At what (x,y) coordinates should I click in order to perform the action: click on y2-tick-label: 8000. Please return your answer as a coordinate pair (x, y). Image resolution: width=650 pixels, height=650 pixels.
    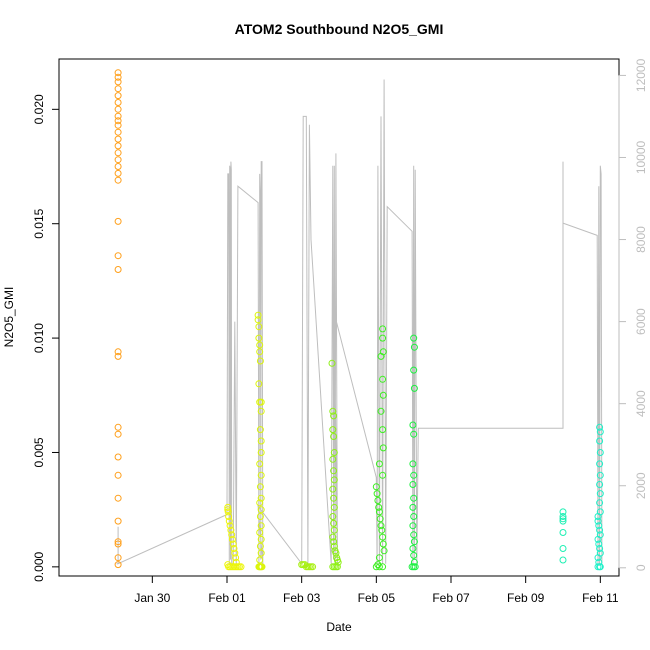
    Looking at the image, I should click on (641, 239).